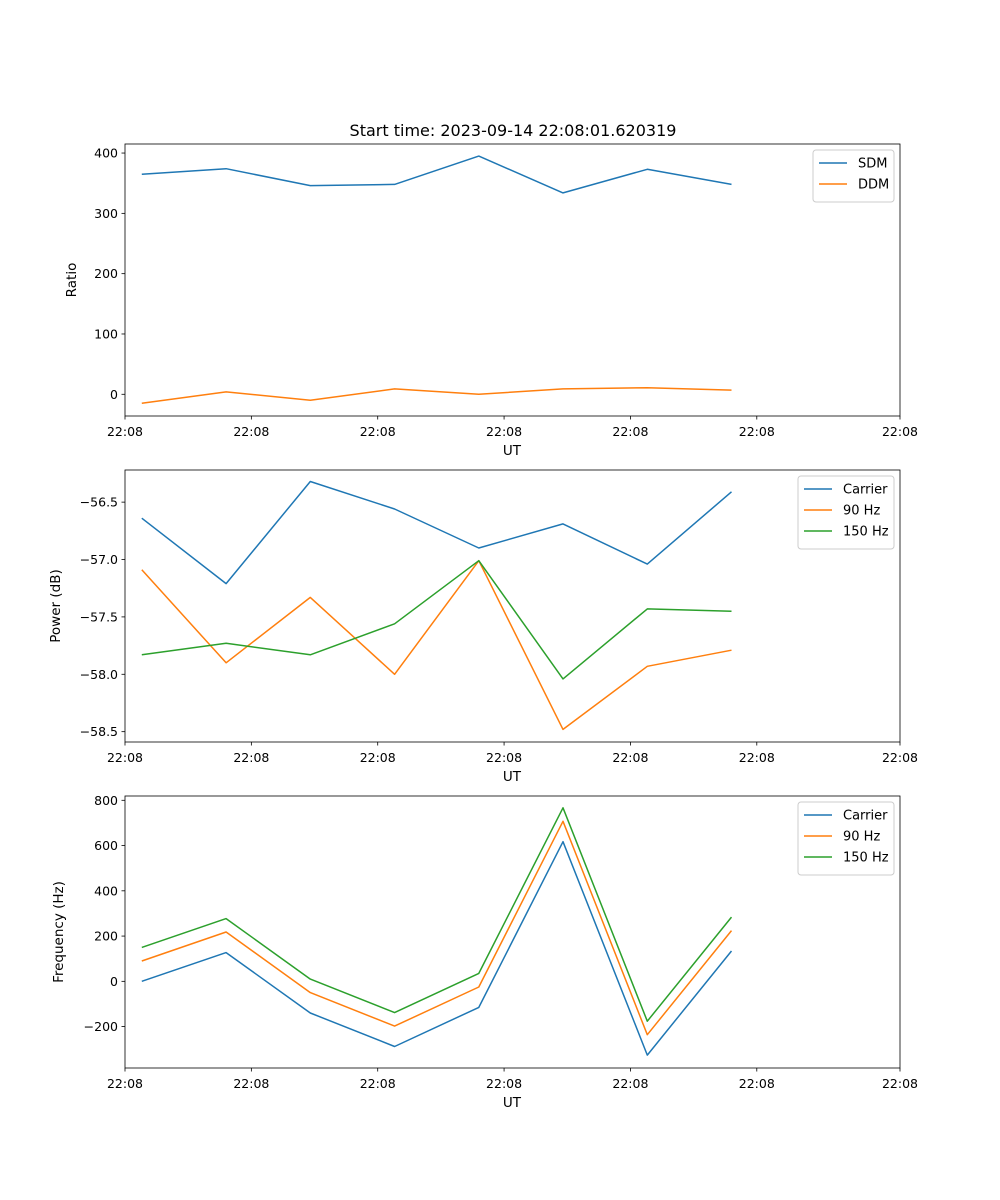 The image size is (1000, 1200). Describe the element at coordinates (106, 213) in the screenshot. I see `y-tick-label: 300` at that location.